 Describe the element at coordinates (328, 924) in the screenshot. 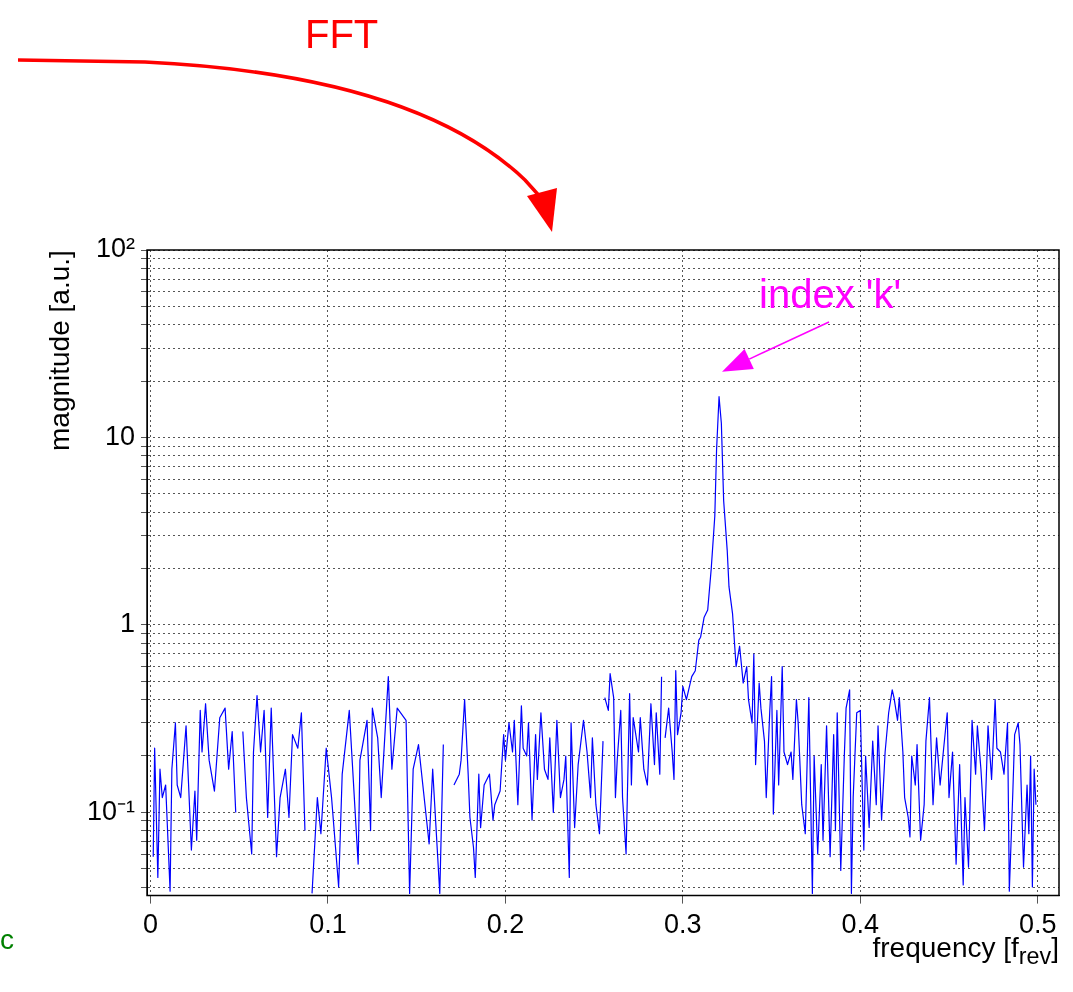

I see `x-tick-label: 0.1` at that location.